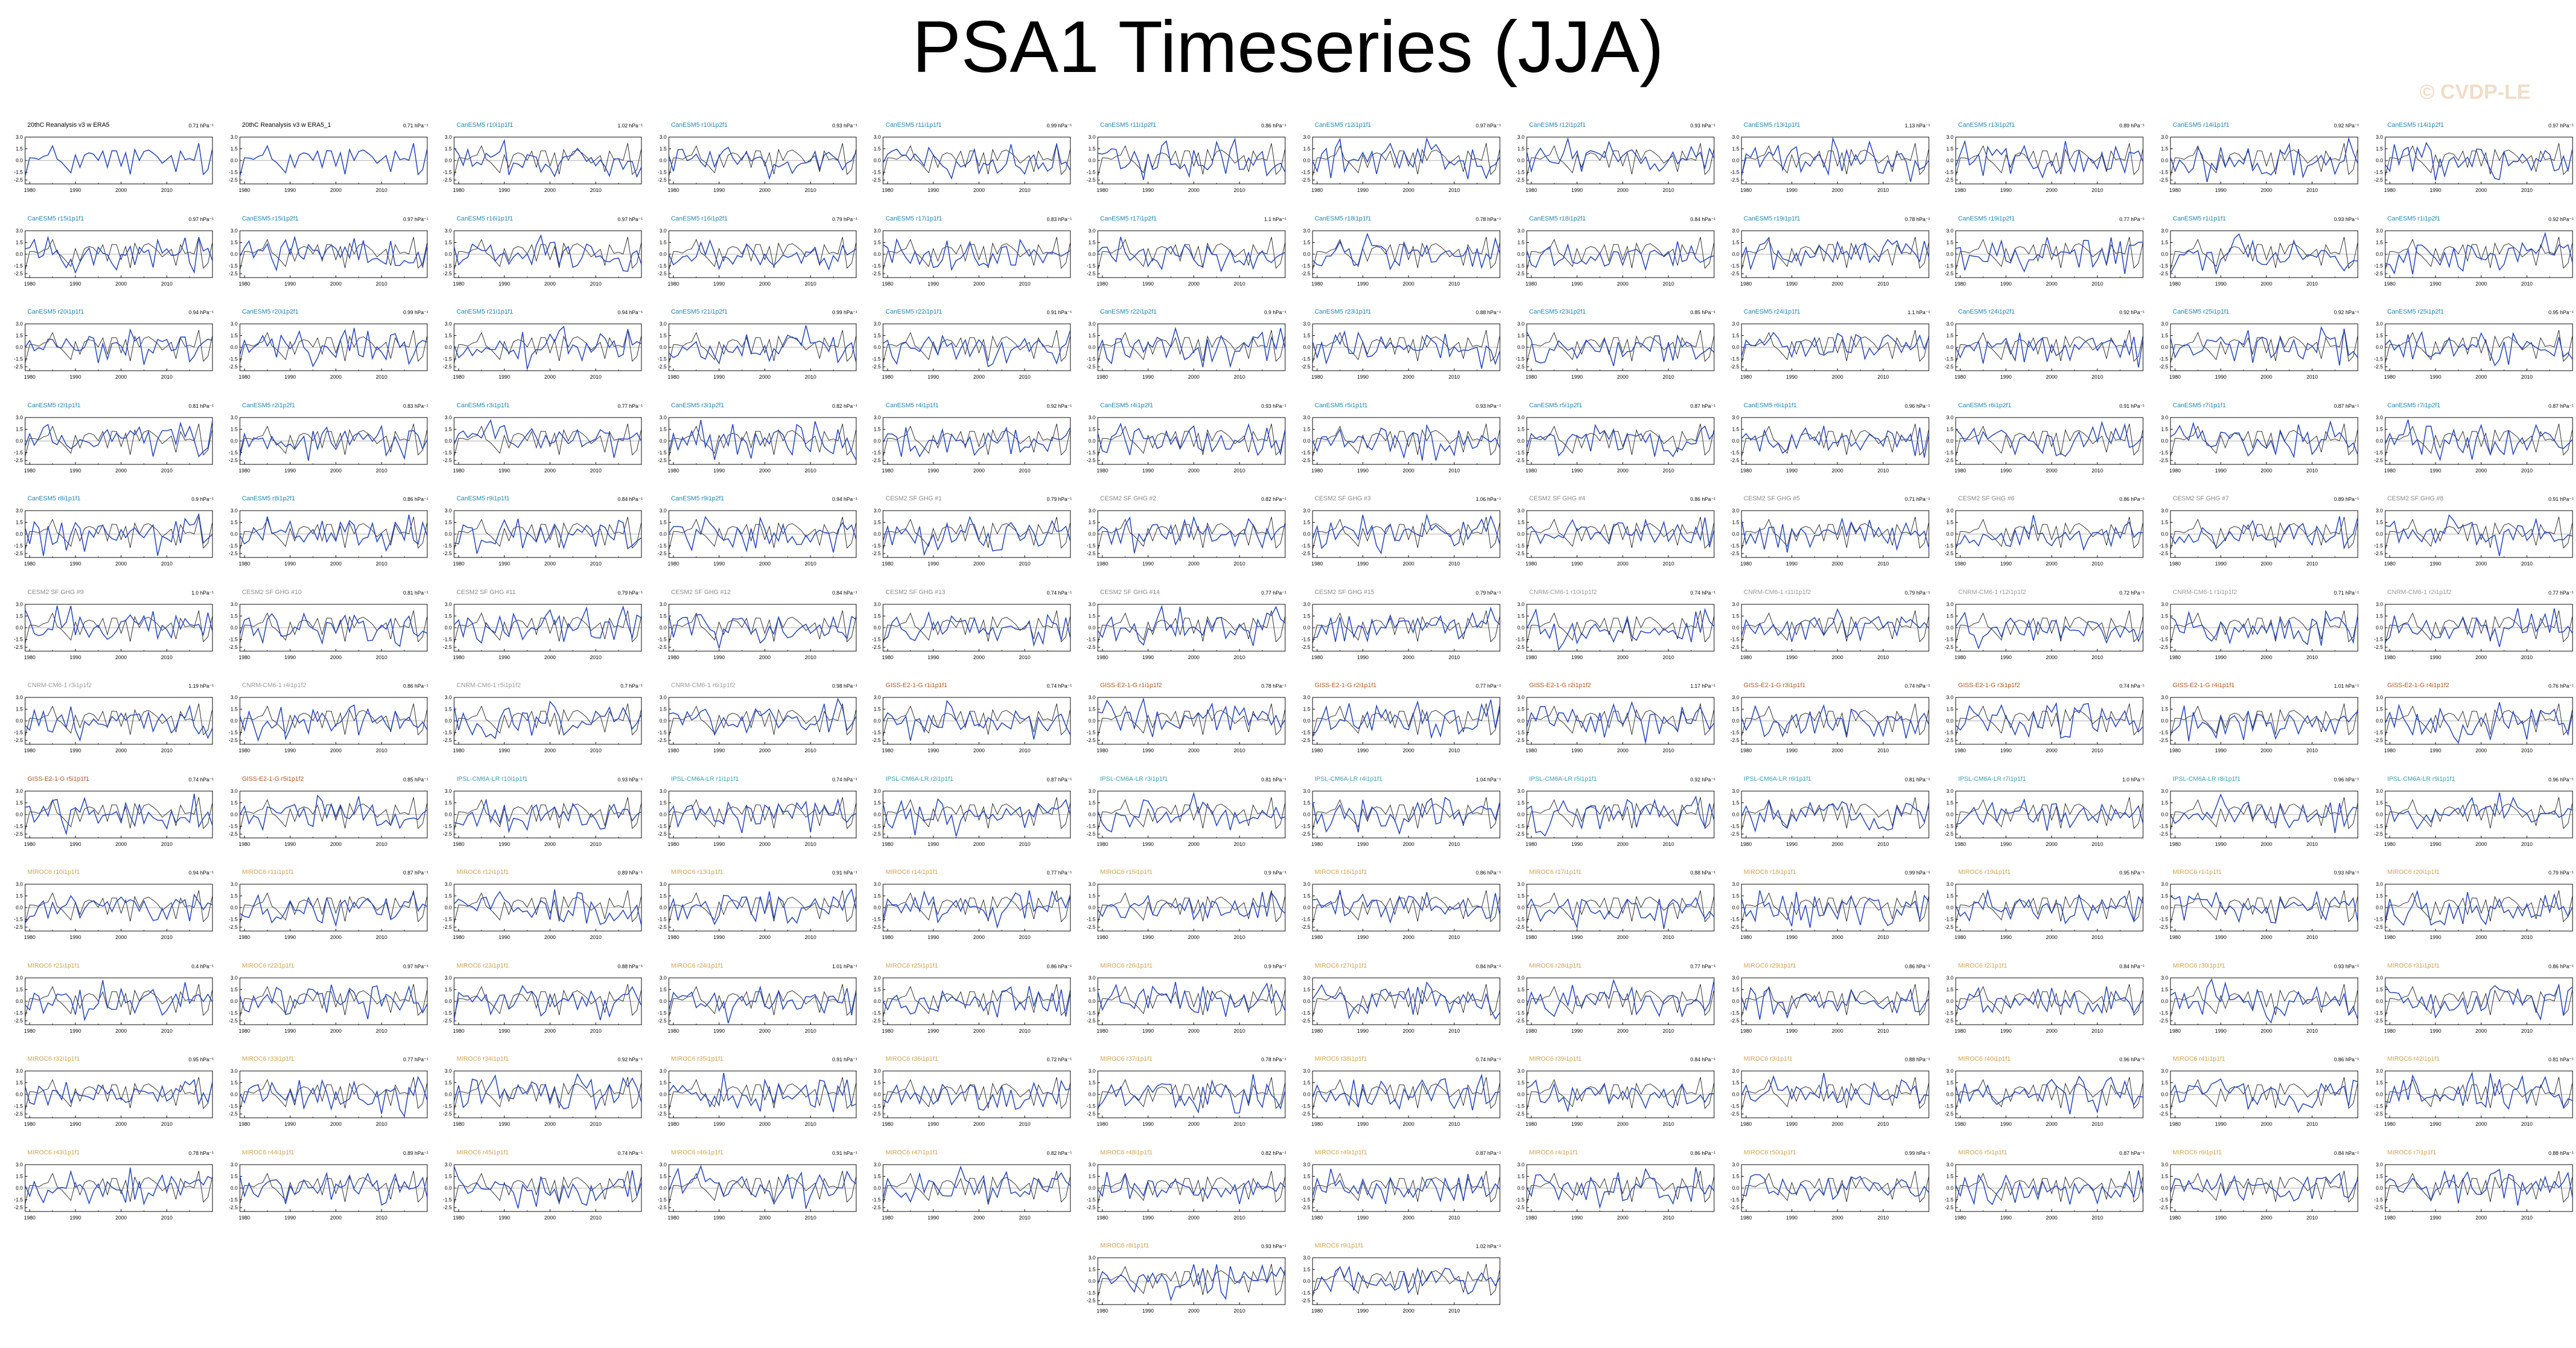 The image size is (2576, 1348). I want to click on panel-value: 0.93 hPa⁻¹, so click(1273, 1246).